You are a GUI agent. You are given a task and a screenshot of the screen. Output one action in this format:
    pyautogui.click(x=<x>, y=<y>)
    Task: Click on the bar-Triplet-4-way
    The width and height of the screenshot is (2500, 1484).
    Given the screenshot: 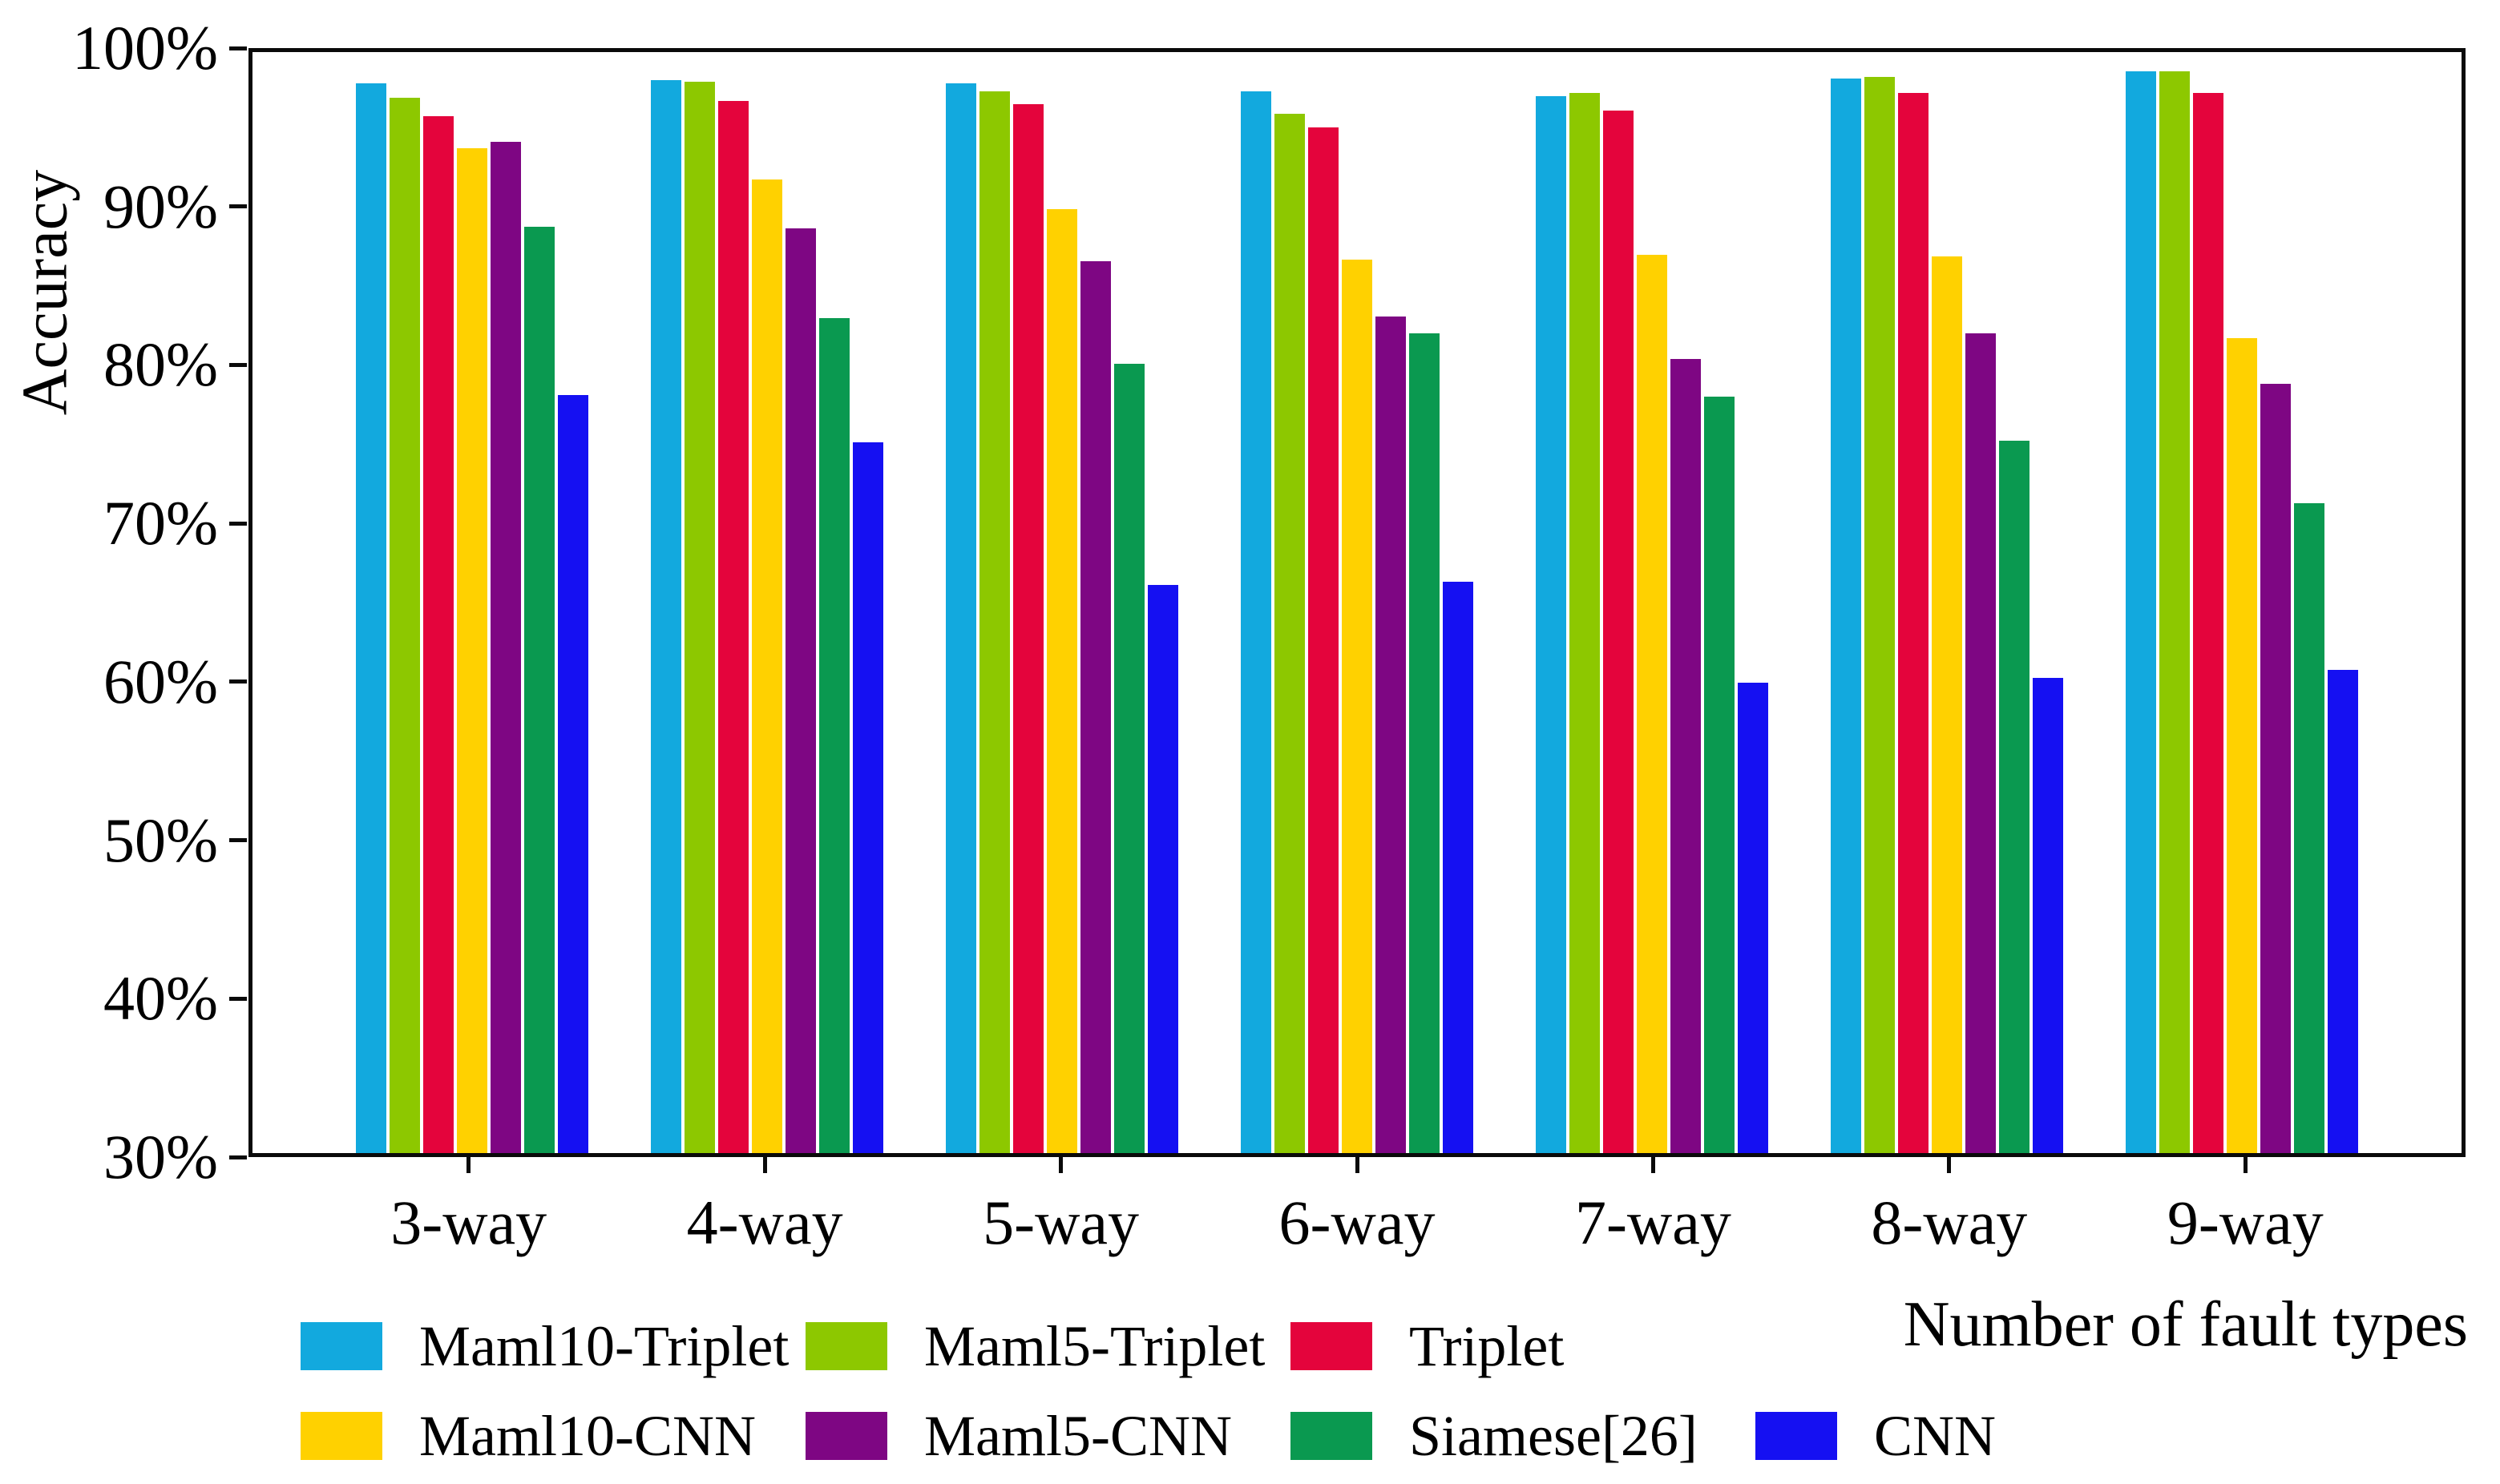 What is the action you would take?
    pyautogui.click(x=733, y=626)
    